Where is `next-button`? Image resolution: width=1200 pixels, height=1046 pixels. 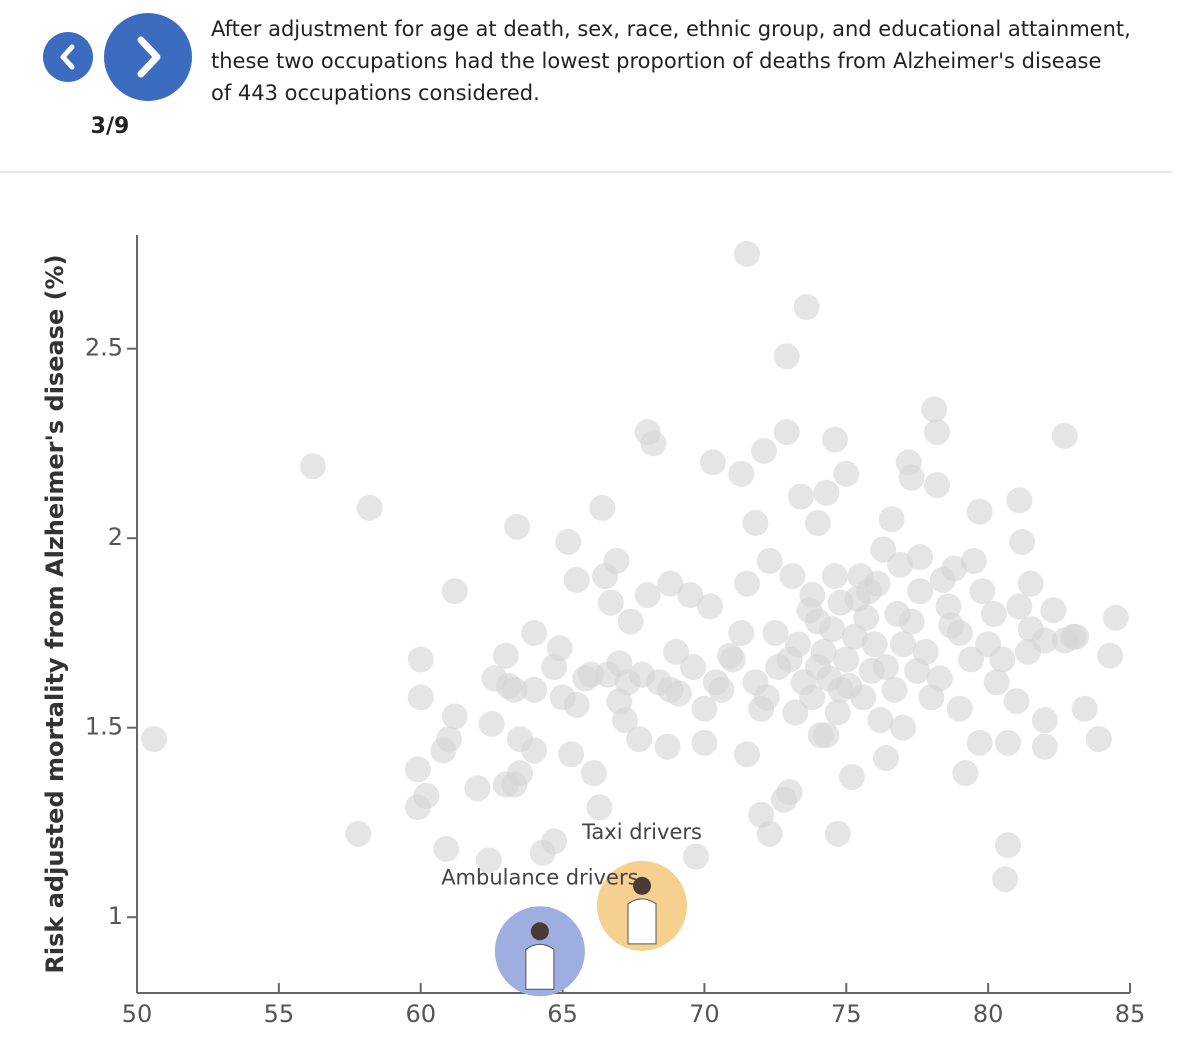
next-button is located at coordinates (148, 57).